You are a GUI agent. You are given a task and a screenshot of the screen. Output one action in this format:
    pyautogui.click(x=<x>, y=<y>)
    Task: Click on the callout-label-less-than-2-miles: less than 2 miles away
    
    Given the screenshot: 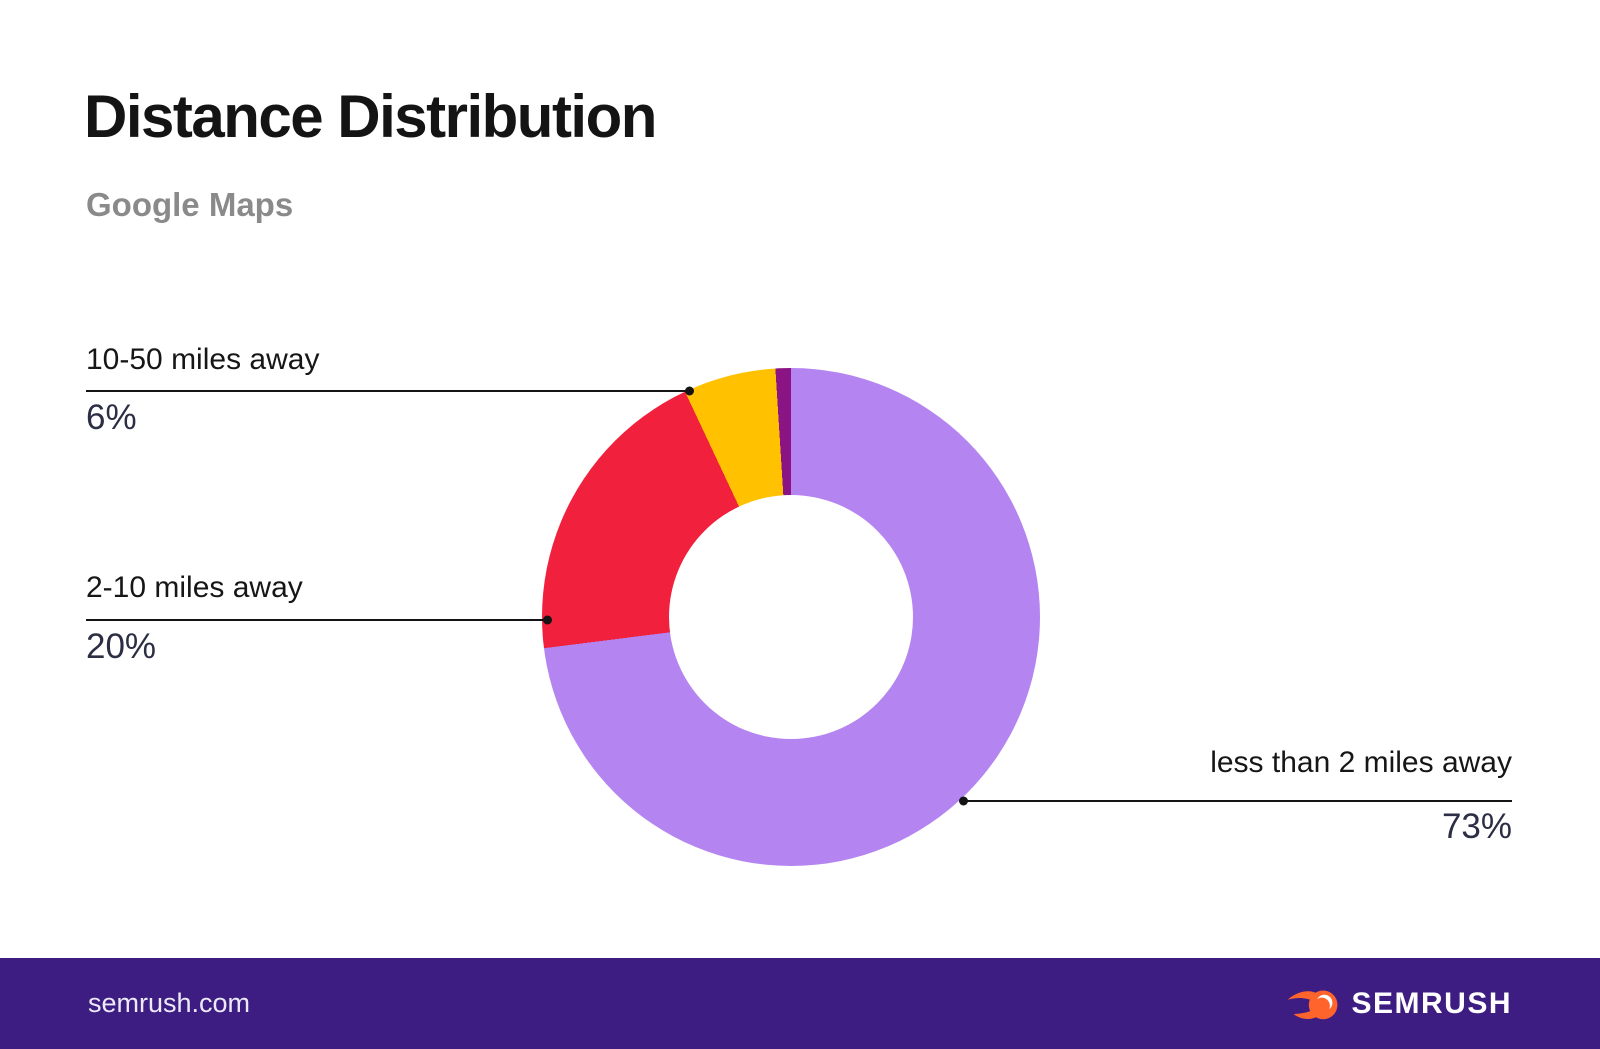 What is the action you would take?
    pyautogui.click(x=1361, y=762)
    